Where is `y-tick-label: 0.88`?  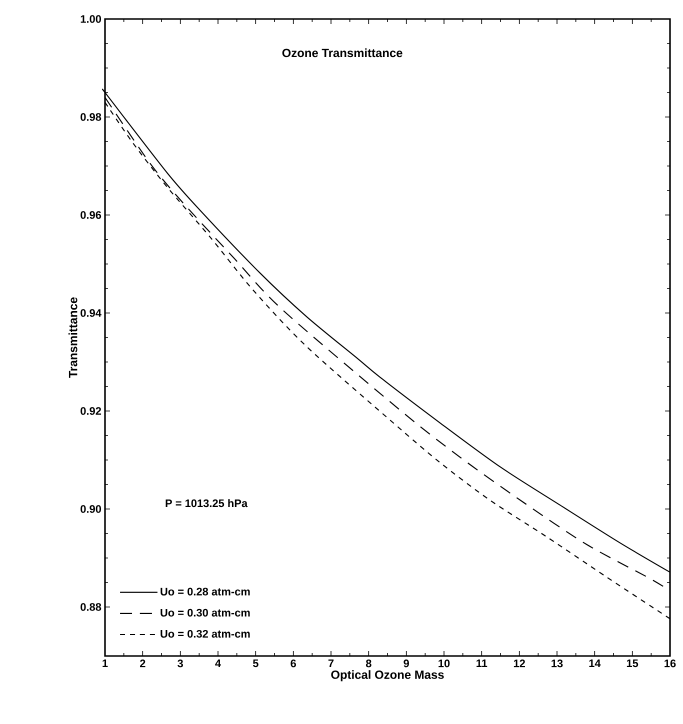
y-tick-label: 0.88 is located at coordinates (91, 607).